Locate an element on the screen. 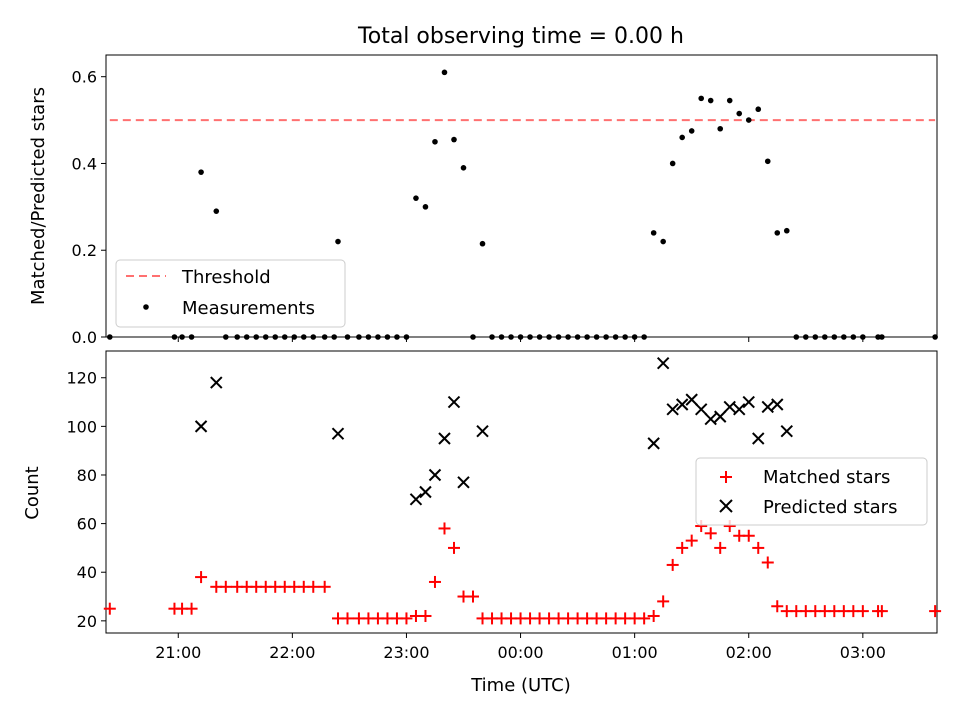 This screenshot has height=720, width=960. bottom-legend: Matched stars Predicted stars is located at coordinates (811, 491).